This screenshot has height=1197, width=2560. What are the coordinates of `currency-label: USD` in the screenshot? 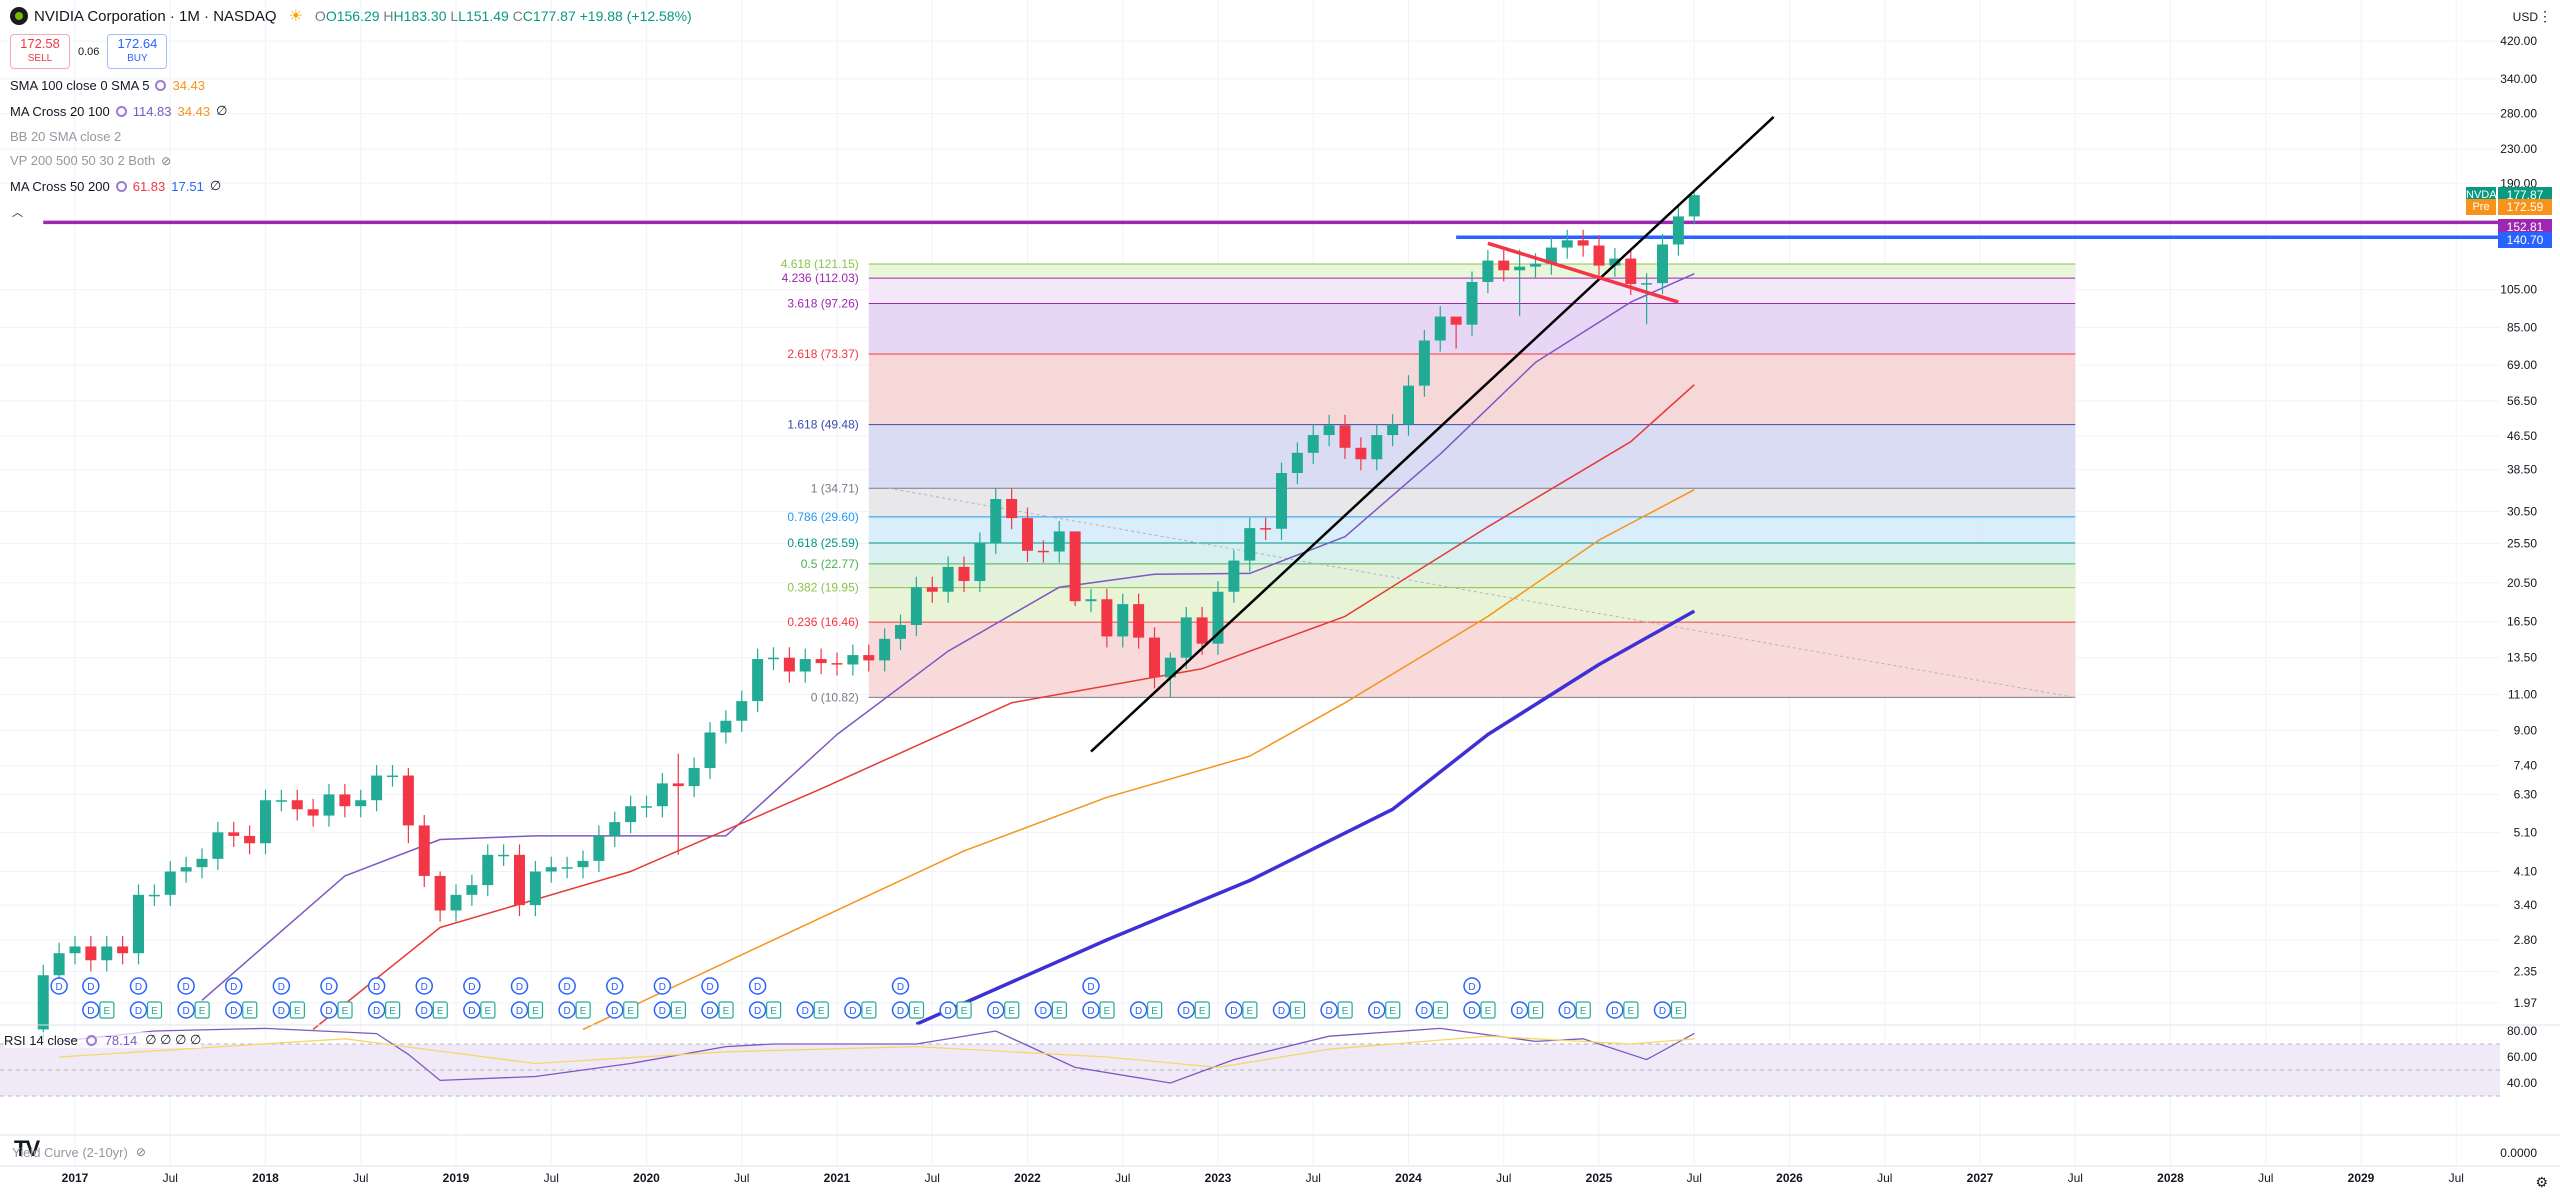 It's located at (2525, 17).